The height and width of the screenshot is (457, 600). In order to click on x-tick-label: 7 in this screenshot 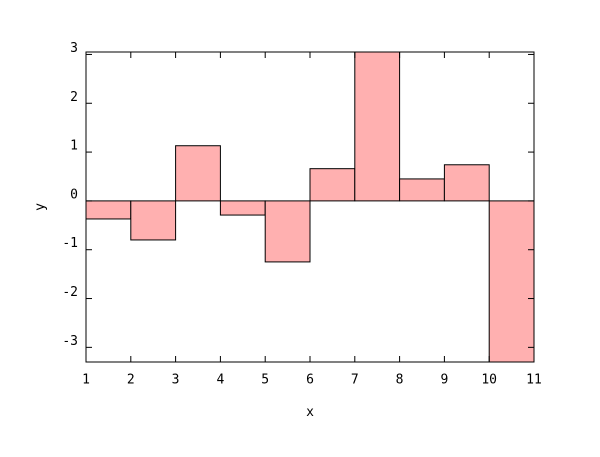, I will do `click(355, 380)`.